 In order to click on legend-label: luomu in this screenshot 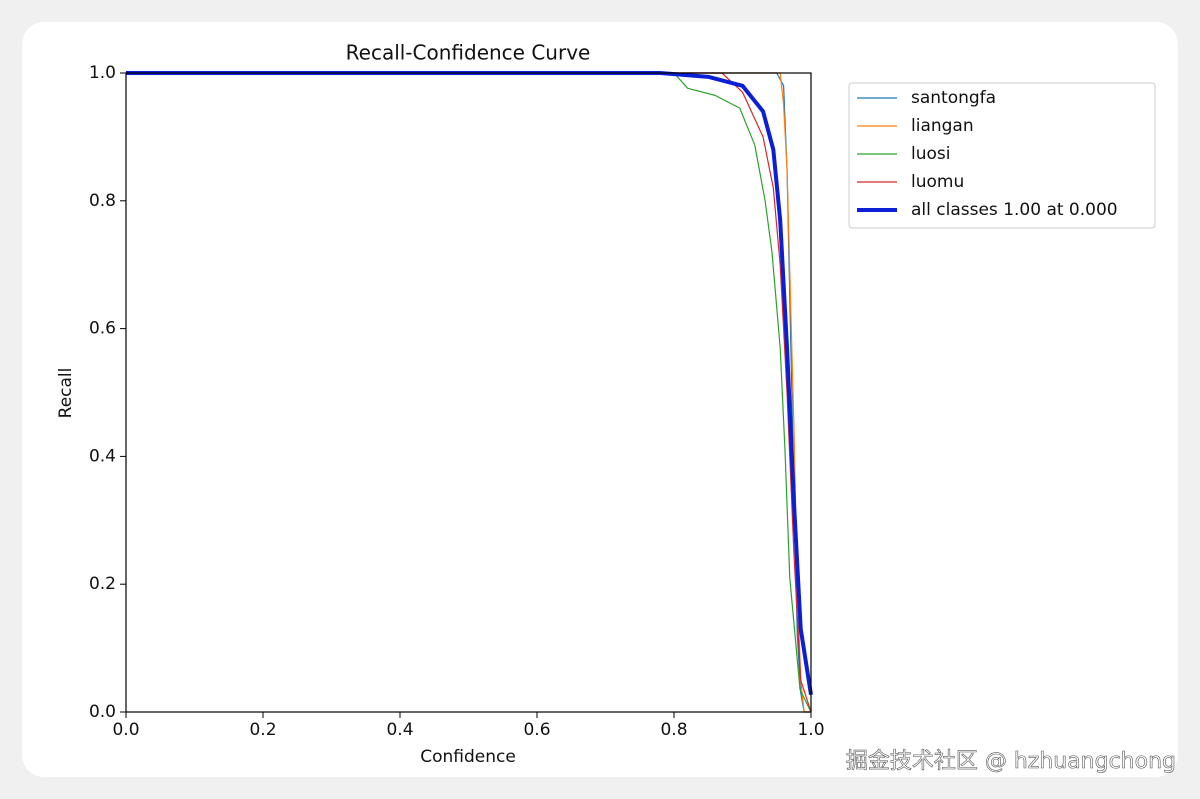, I will do `click(937, 182)`.